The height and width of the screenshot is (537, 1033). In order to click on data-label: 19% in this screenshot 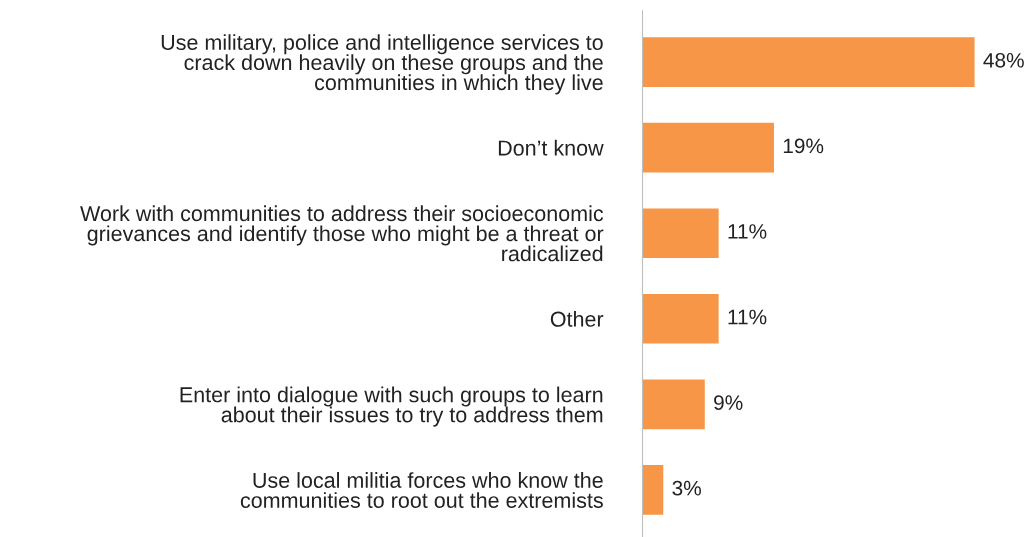, I will do `click(803, 146)`.